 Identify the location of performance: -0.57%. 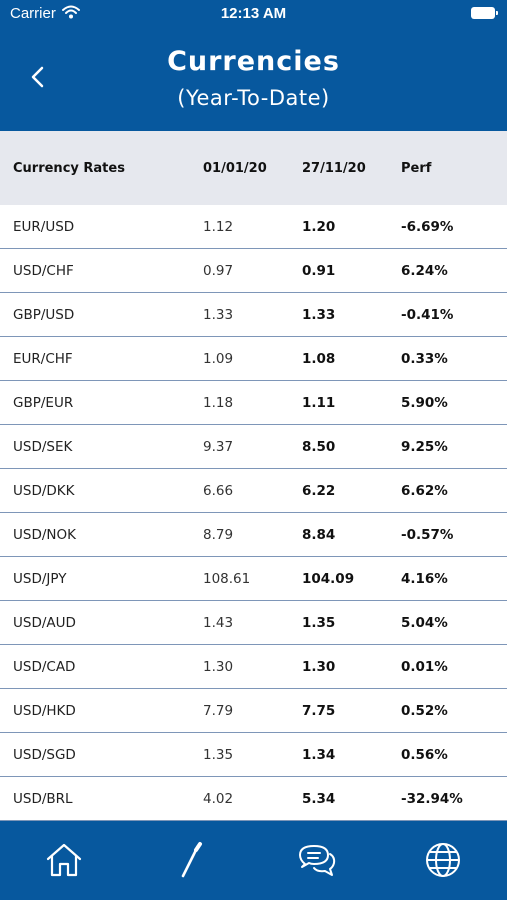
(427, 535).